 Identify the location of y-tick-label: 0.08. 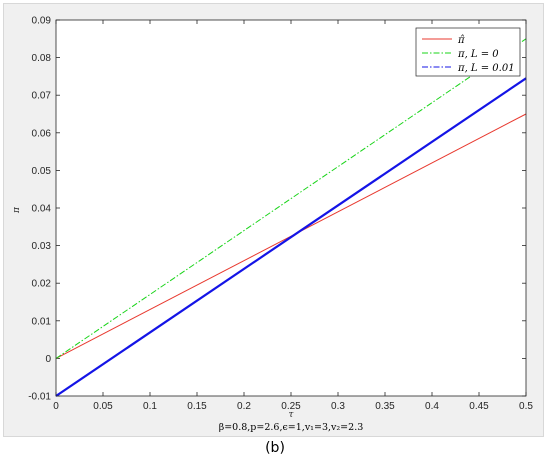
(42, 58).